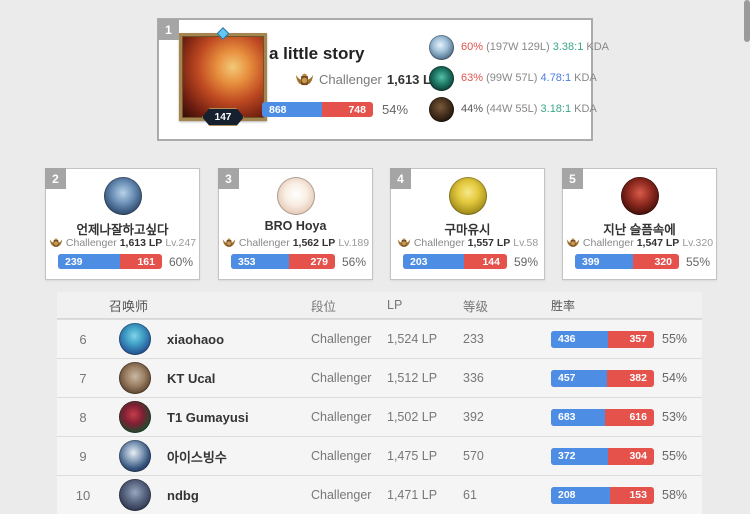  What do you see at coordinates (675, 495) in the screenshot?
I see `winrate-value: 58%` at bounding box center [675, 495].